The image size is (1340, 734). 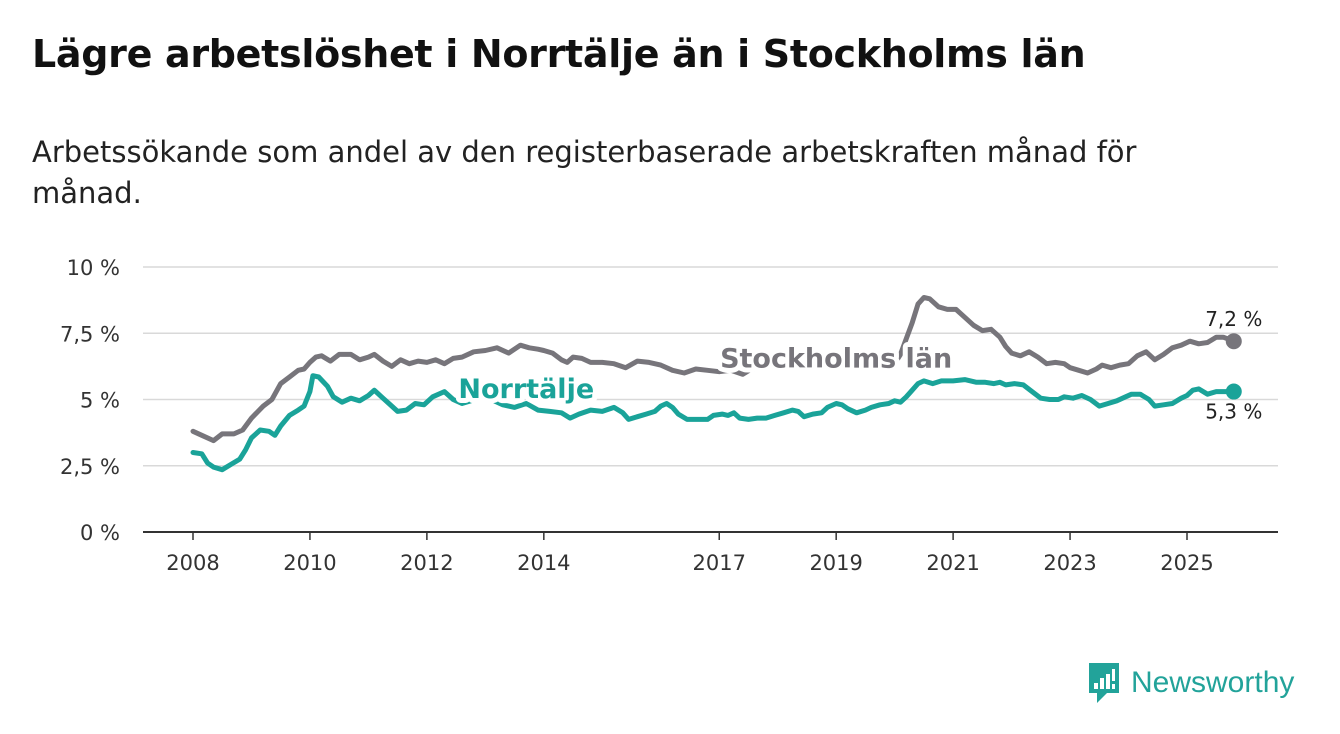 I want to click on x-tick-label: 2008, so click(x=192, y=563).